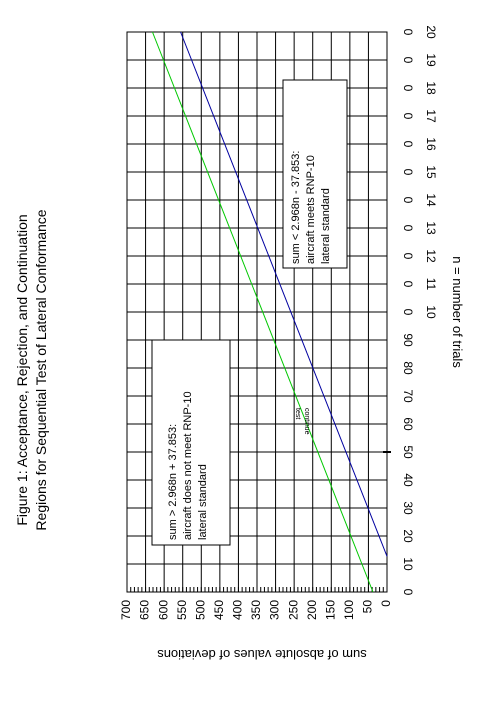  What do you see at coordinates (431, 228) in the screenshot?
I see `x-secondary-tick-label: 13` at bounding box center [431, 228].